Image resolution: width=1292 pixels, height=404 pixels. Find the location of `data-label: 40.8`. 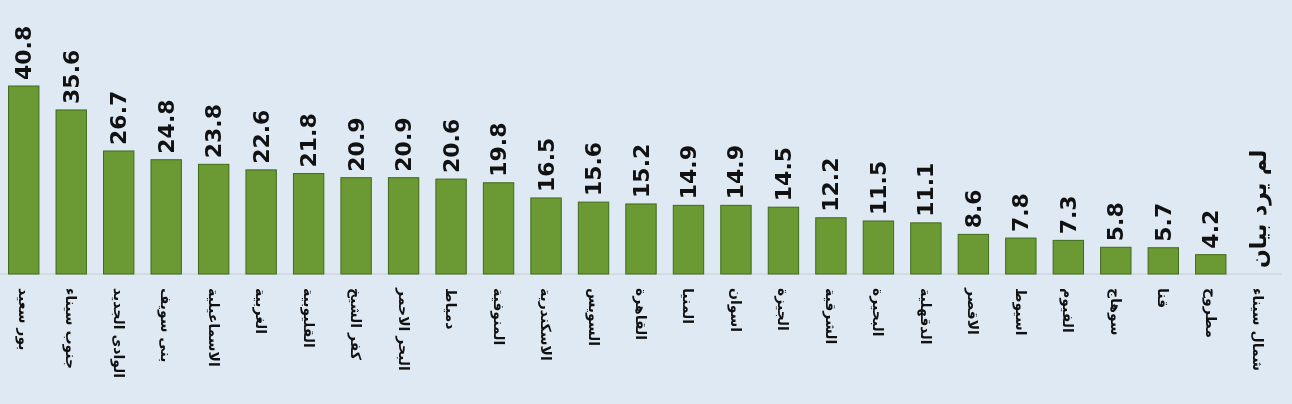

data-label: 40.8 is located at coordinates (24, 52).